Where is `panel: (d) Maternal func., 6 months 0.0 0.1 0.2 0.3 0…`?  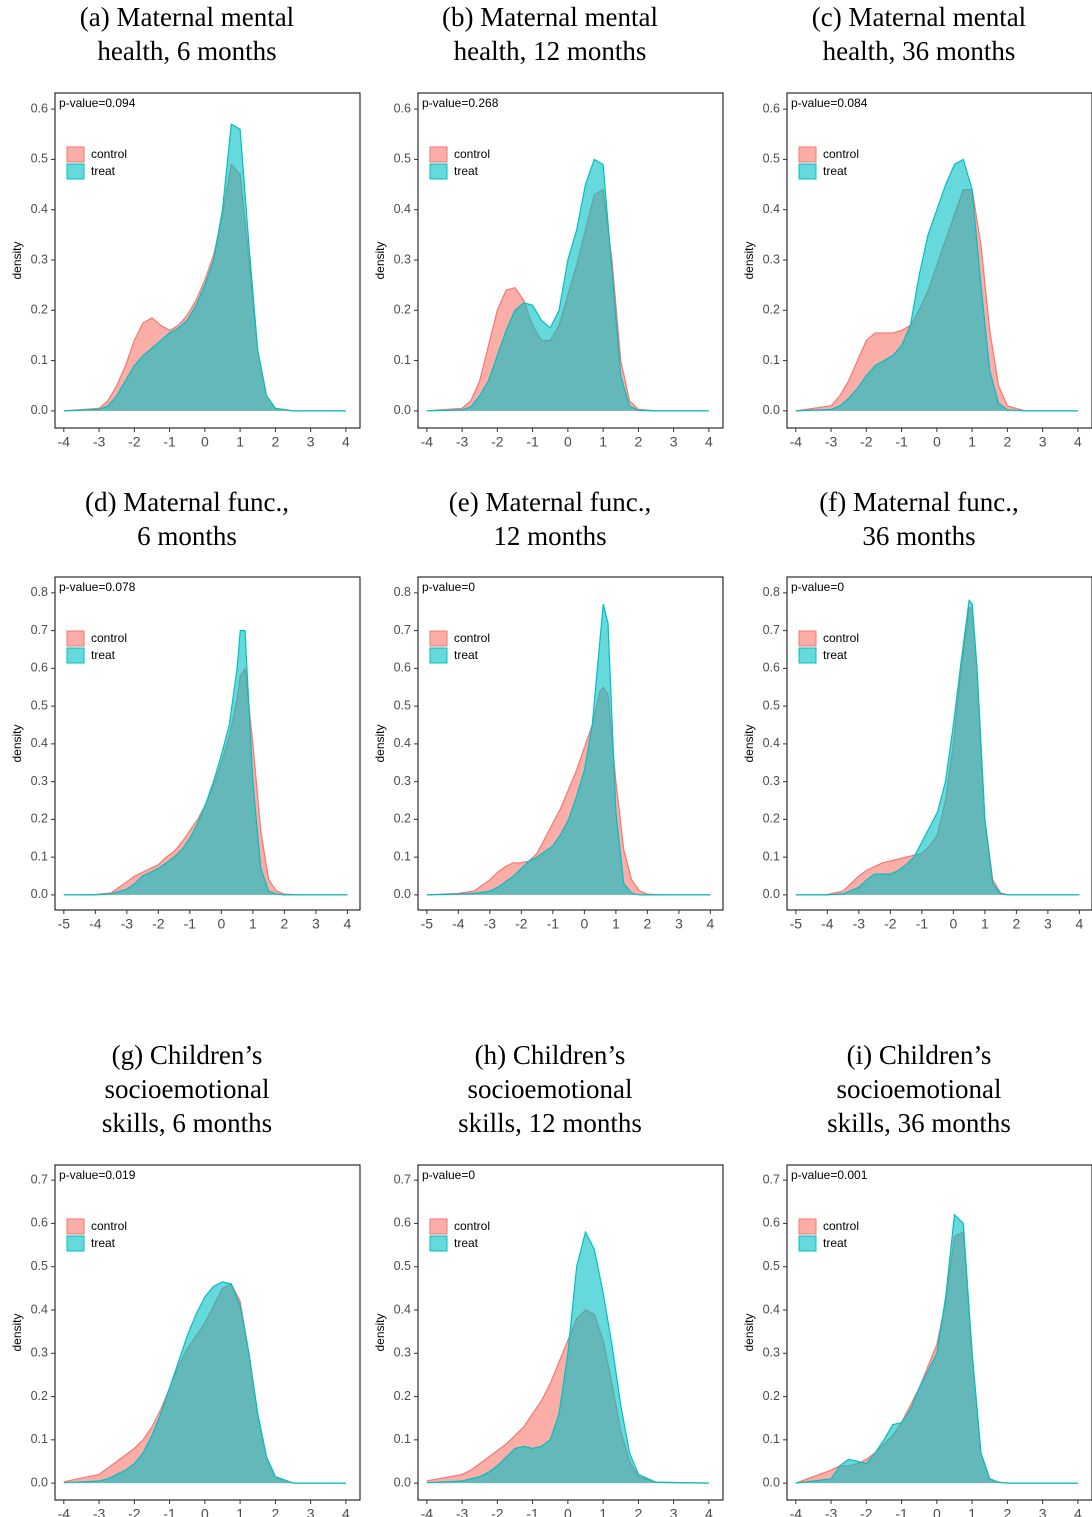 panel: (d) Maternal func., 6 months 0.0 0.1 0.2 0.3 0… is located at coordinates (185, 709).